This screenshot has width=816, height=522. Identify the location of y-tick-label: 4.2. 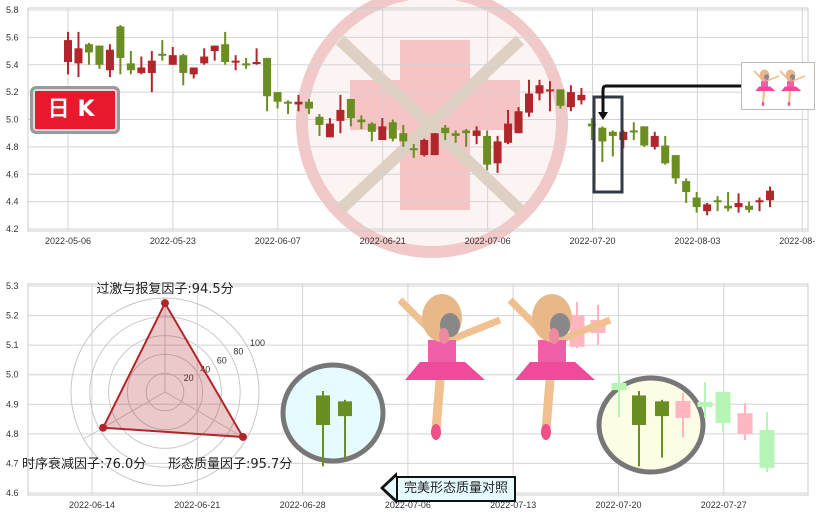
(12, 229).